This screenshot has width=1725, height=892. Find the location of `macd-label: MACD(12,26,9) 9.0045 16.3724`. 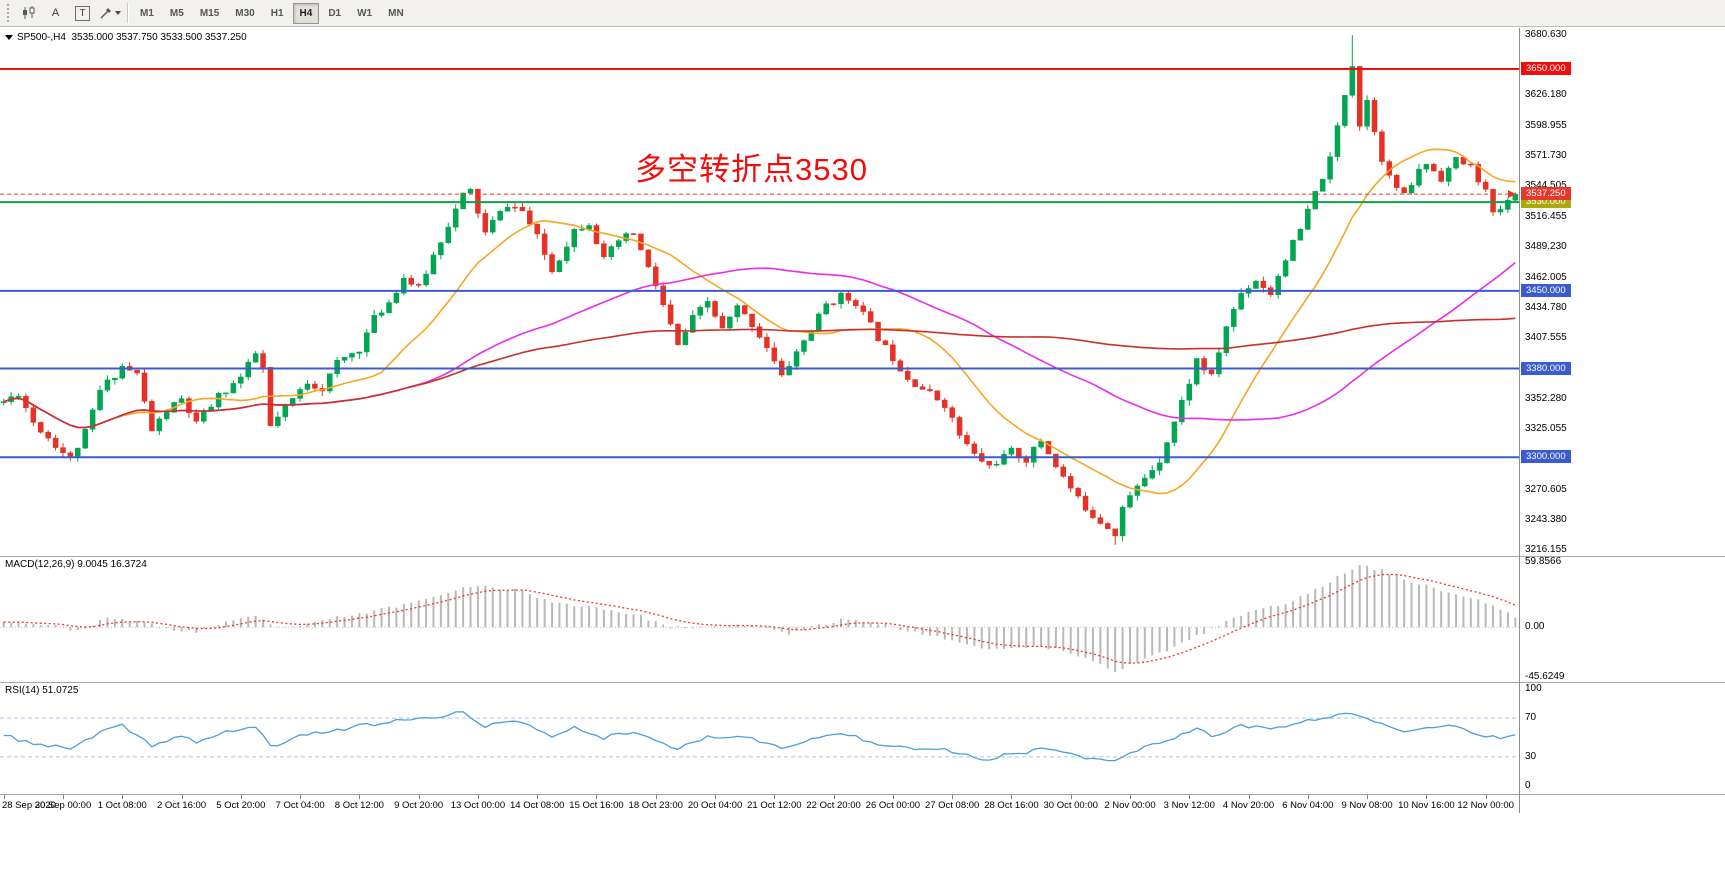

macd-label: MACD(12,26,9) 9.0045 16.3724 is located at coordinates (76, 564).